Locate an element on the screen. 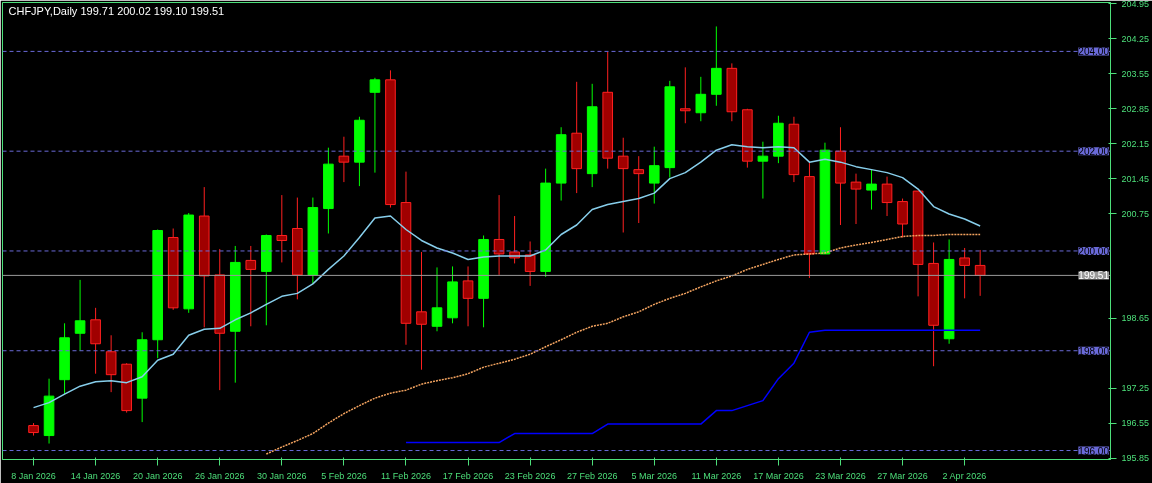  y-tick-label: 197.25 is located at coordinates (1135, 388).